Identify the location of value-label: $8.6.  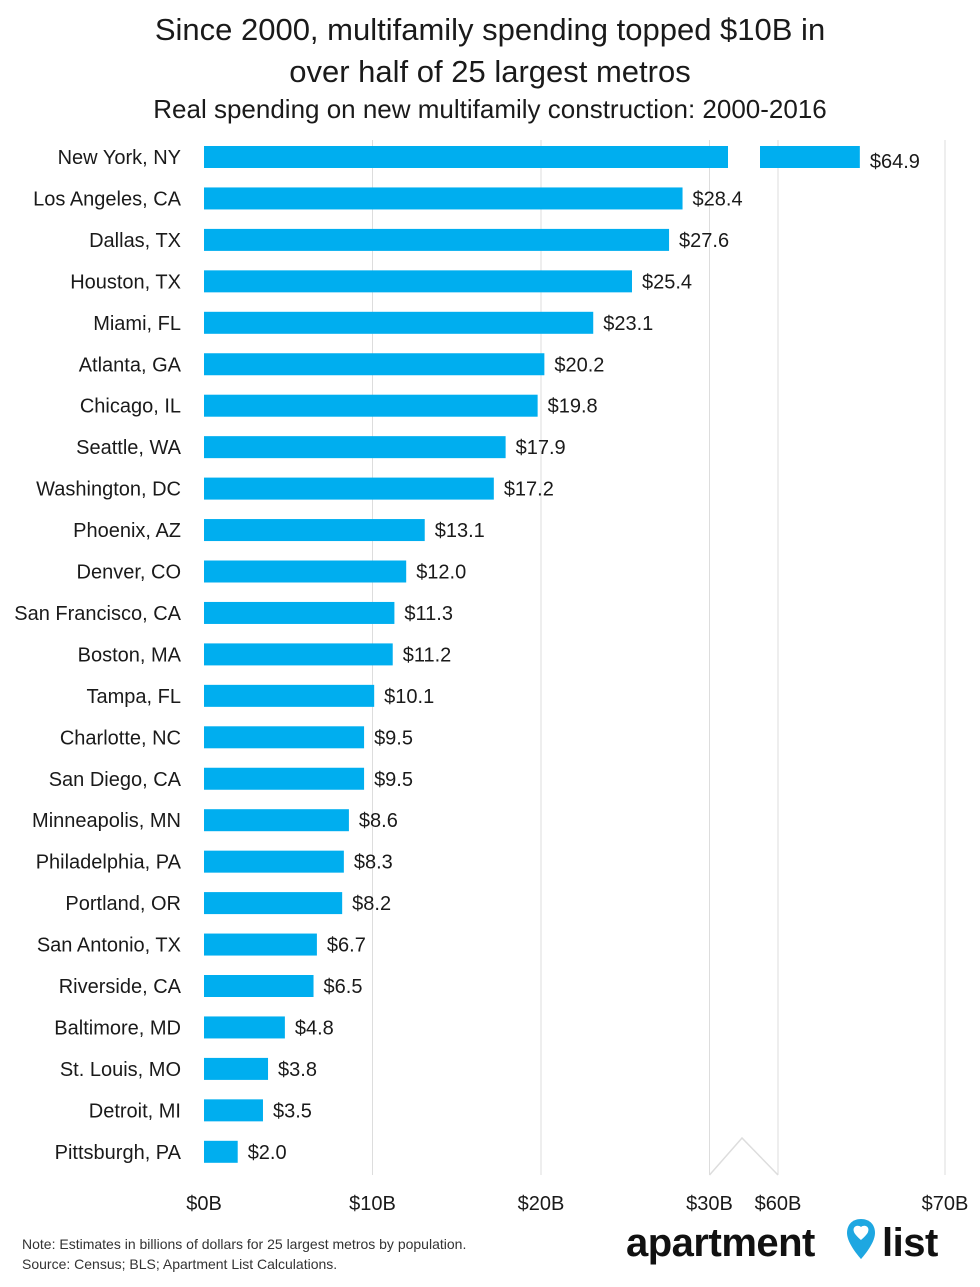
(378, 821).